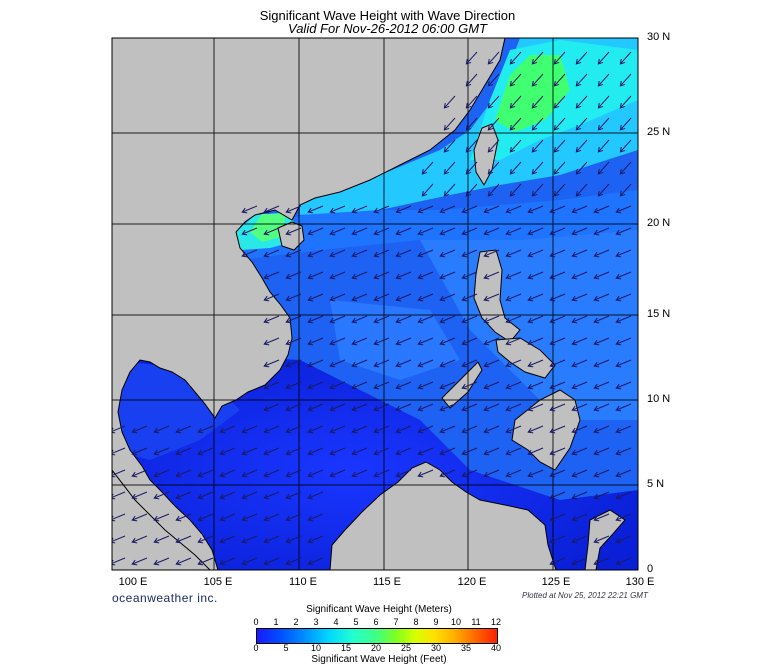 The width and height of the screenshot is (775, 665). What do you see at coordinates (256, 648) in the screenshot?
I see `colorbar-feet-tick: 0` at bounding box center [256, 648].